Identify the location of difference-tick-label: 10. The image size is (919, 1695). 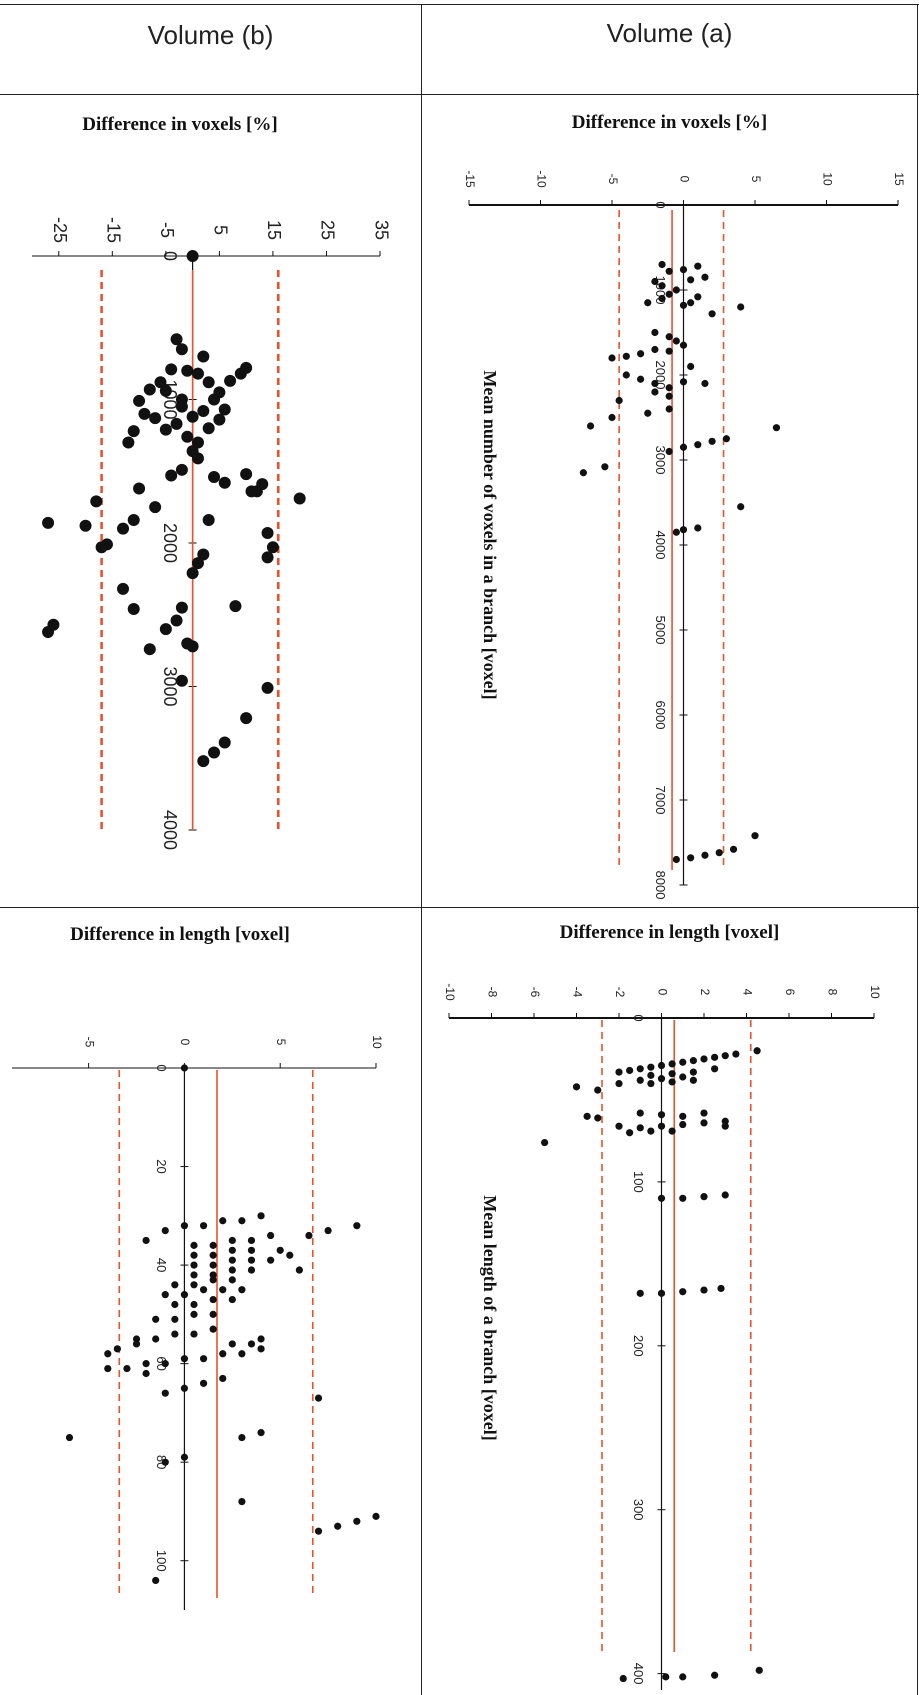
(377, 1042).